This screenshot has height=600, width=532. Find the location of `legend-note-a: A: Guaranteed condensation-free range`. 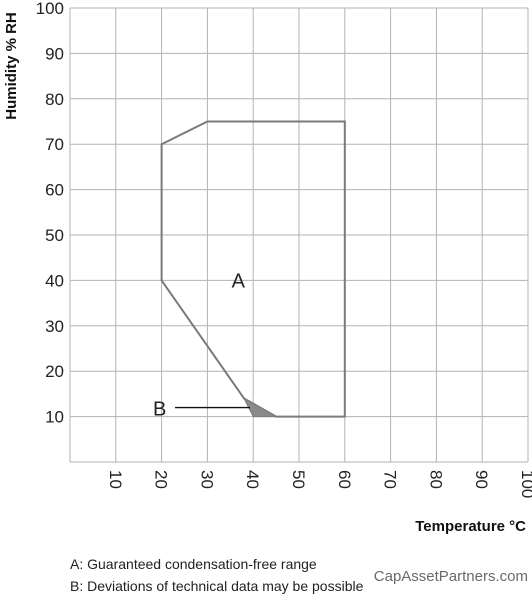

legend-note-a: A: Guaranteed condensation-free range is located at coordinates (193, 564).